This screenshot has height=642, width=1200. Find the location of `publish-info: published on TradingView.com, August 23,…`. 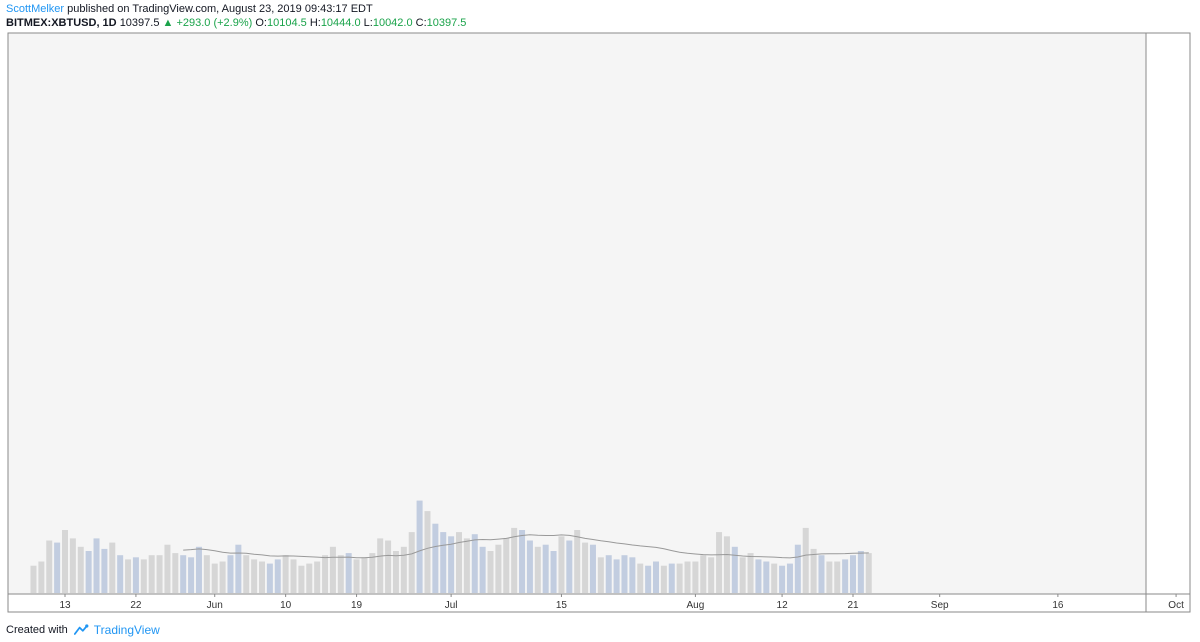

publish-info: published on TradingView.com, August 23,… is located at coordinates (220, 9).